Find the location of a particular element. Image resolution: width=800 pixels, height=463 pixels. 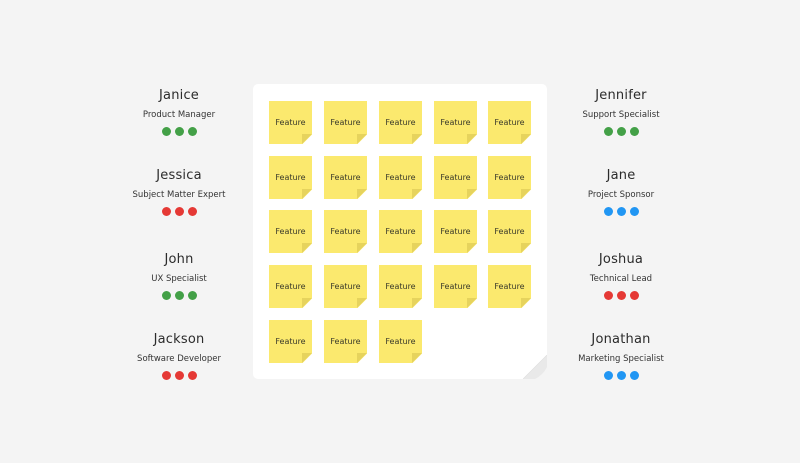

person-card-jane: Jane Project Sponsor is located at coordinates (621, 192).